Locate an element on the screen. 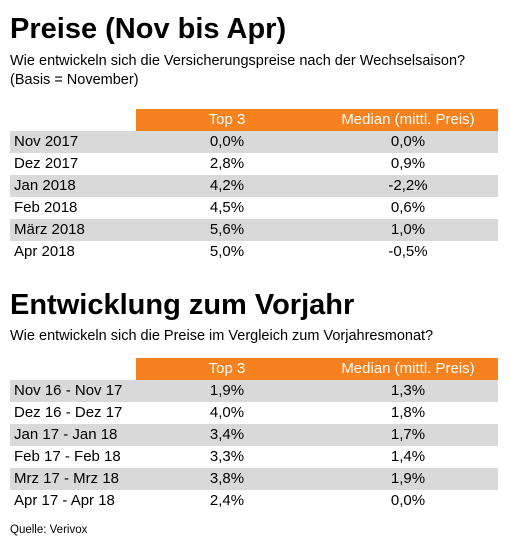 This screenshot has width=510, height=549. table-row: Dez 2017 2,8% 0,9% is located at coordinates (254, 164).